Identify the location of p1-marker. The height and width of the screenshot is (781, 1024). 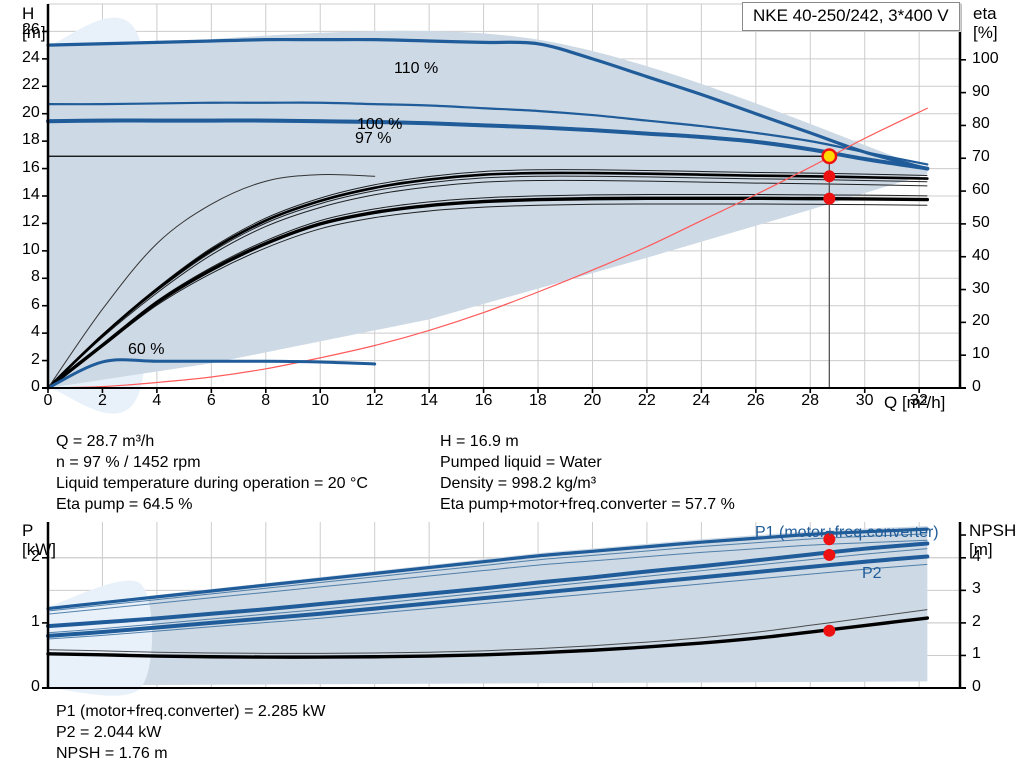
(829, 539).